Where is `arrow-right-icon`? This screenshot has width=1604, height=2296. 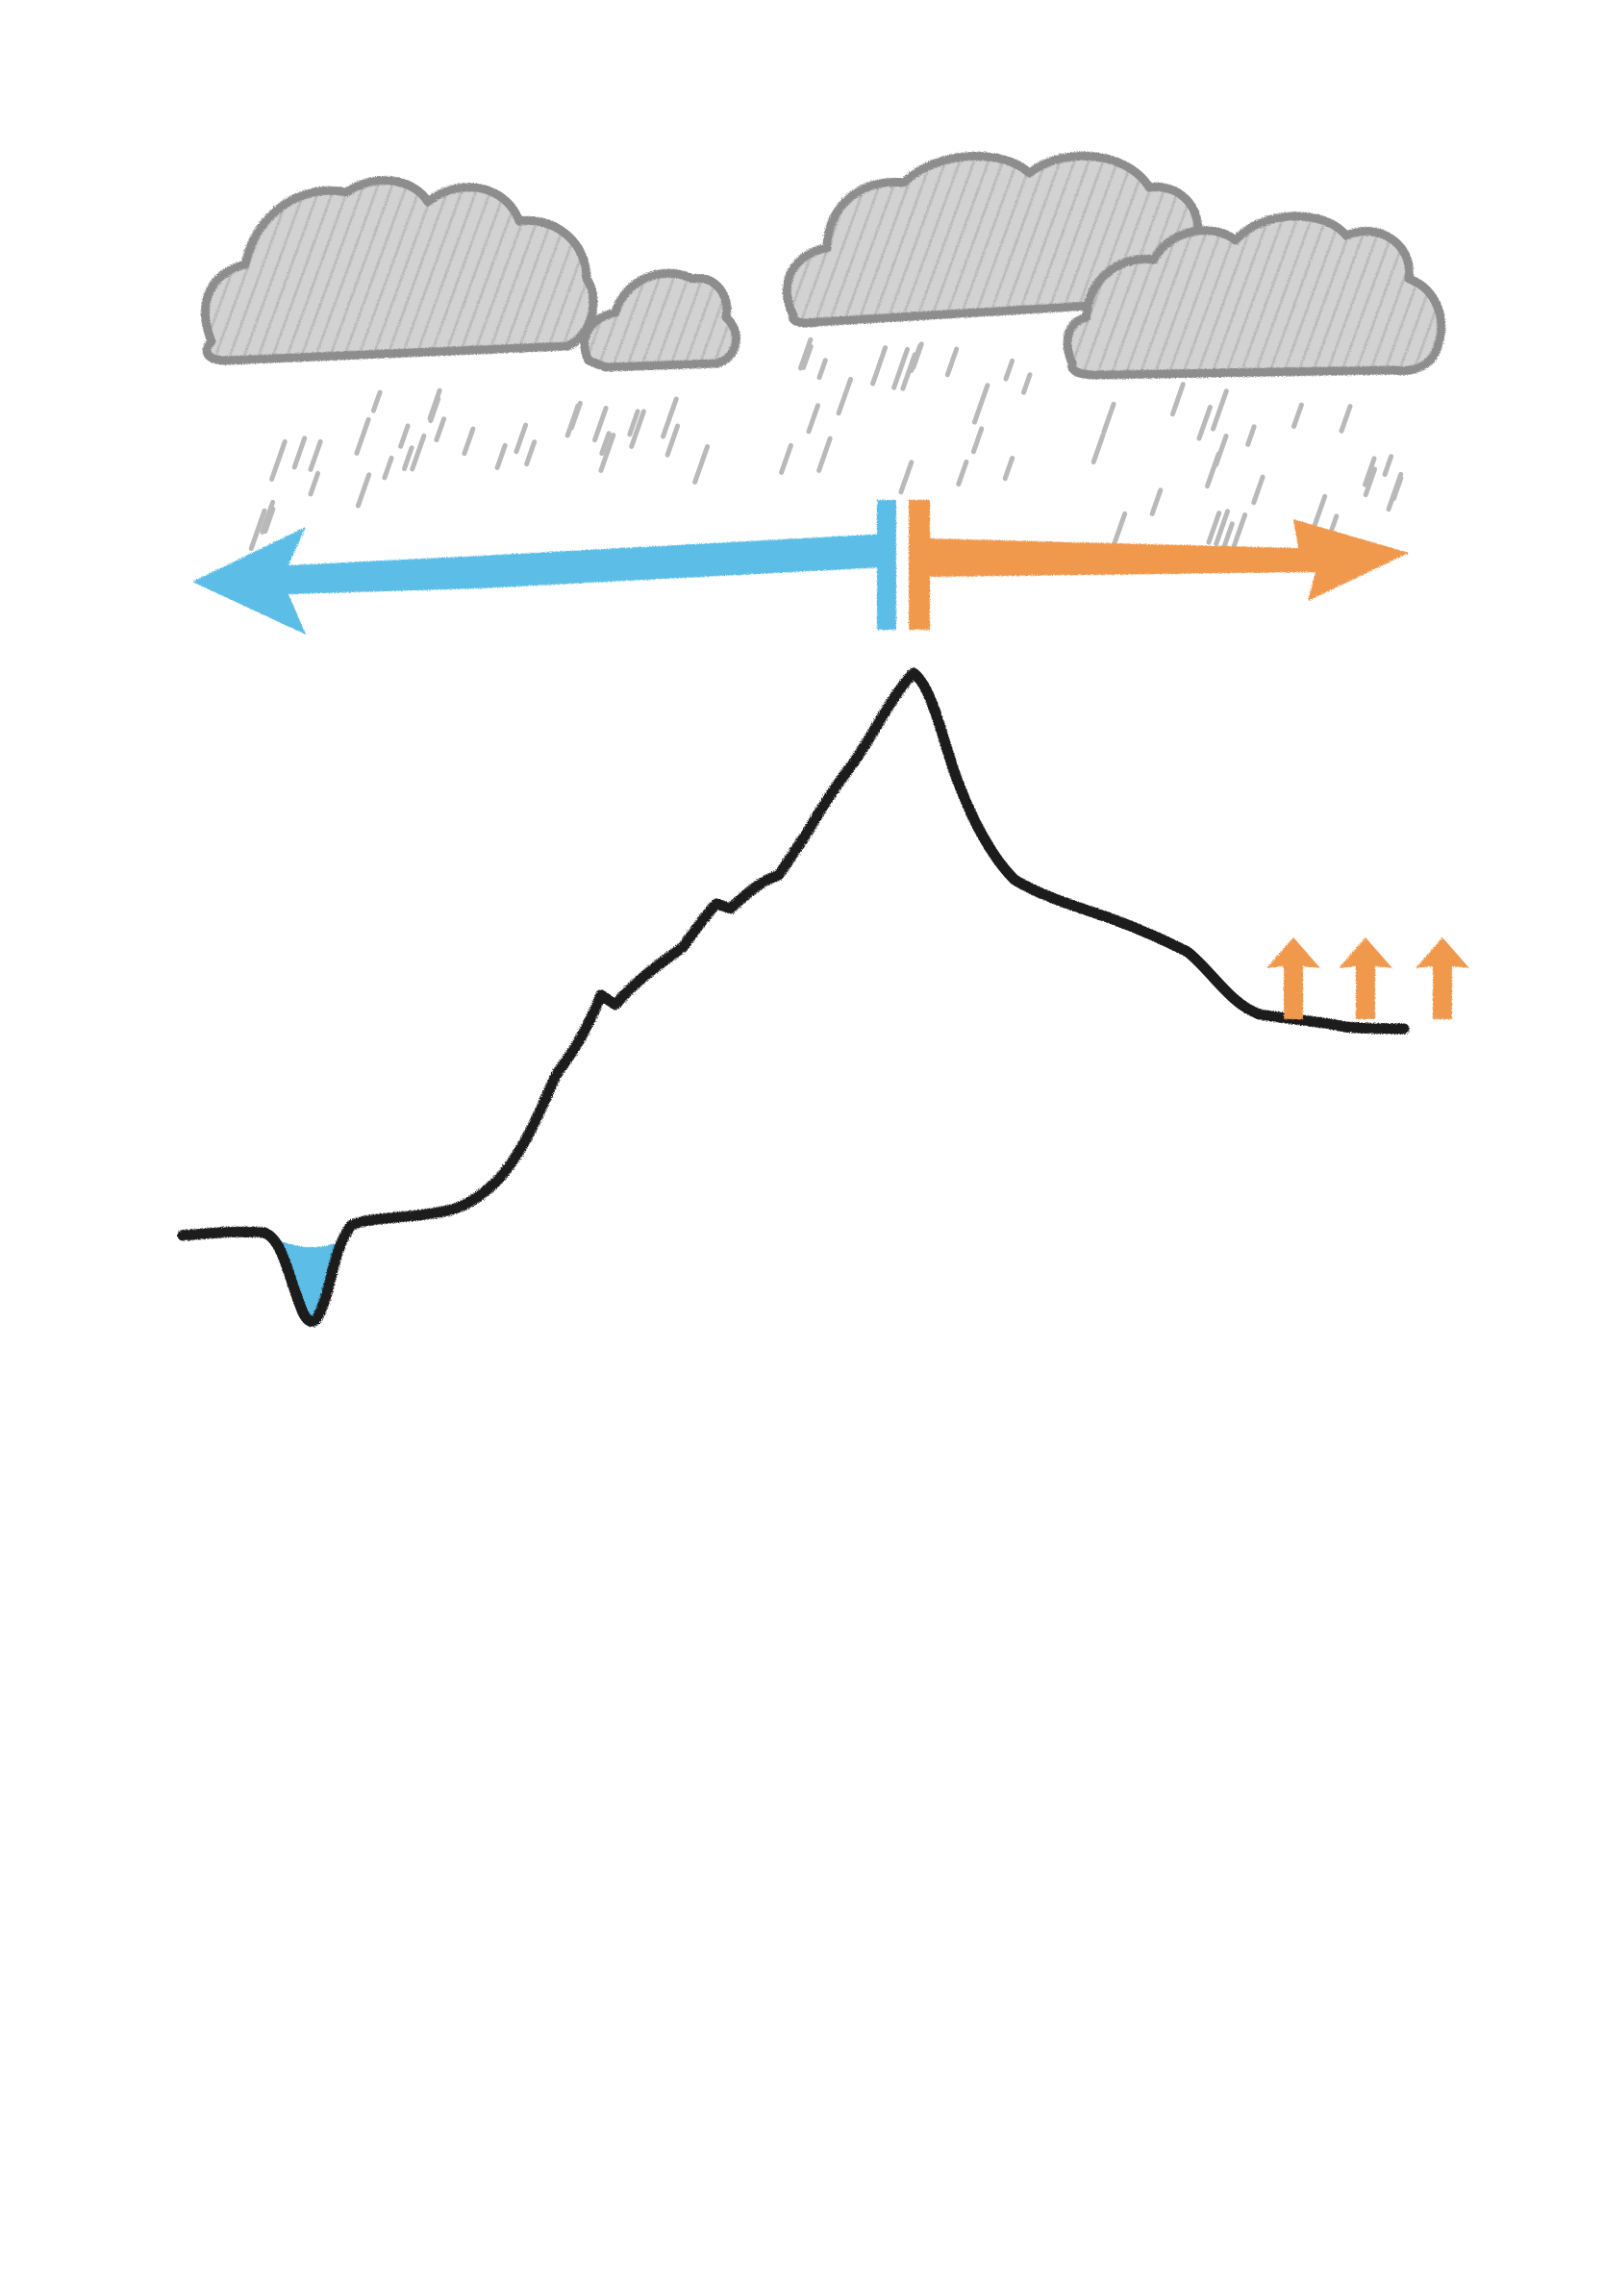 arrow-right-icon is located at coordinates (1159, 565).